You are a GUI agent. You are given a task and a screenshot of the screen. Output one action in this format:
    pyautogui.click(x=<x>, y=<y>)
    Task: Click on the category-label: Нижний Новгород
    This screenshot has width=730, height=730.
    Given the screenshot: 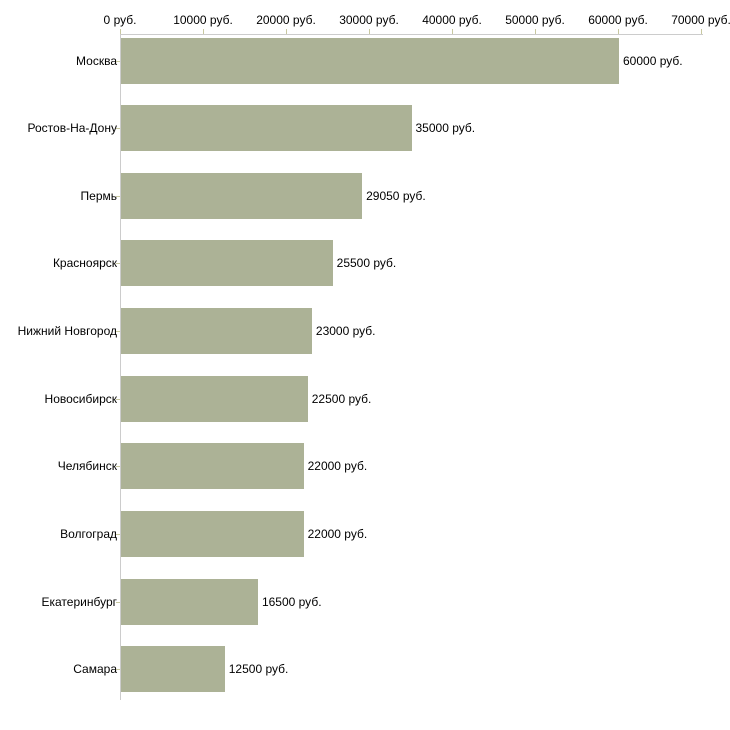 What is the action you would take?
    pyautogui.click(x=67, y=331)
    